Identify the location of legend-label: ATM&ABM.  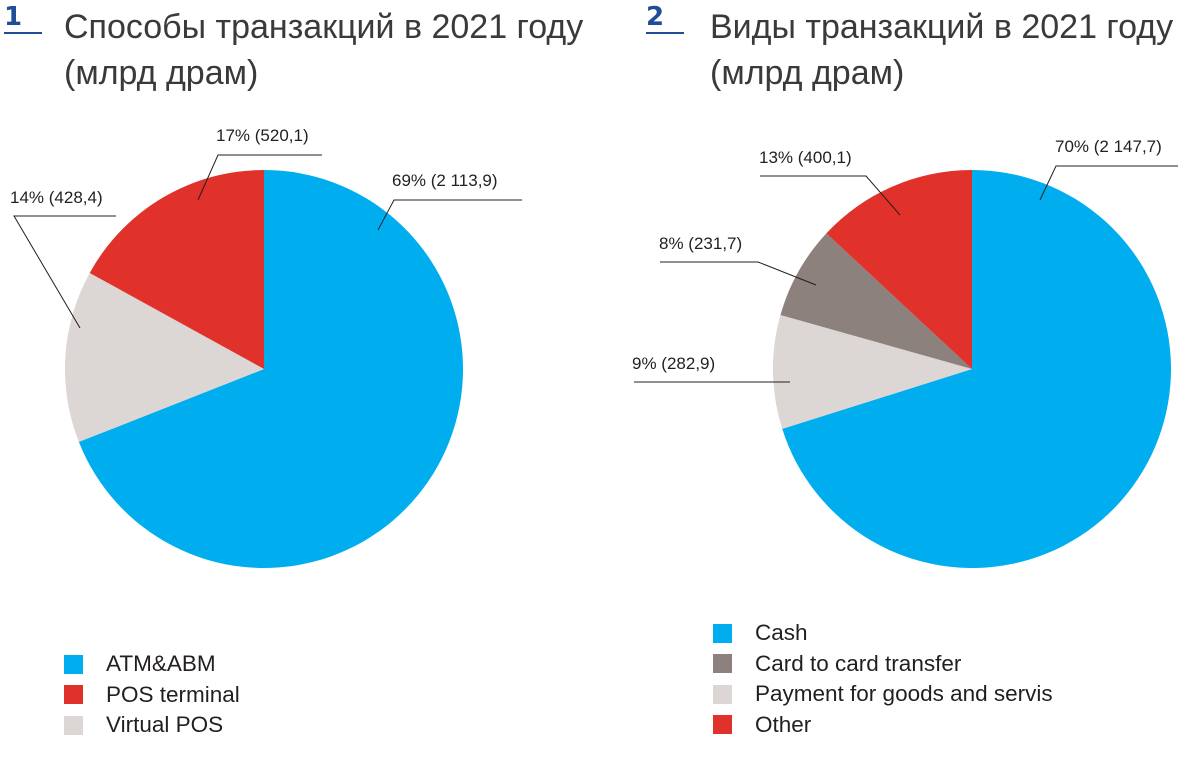
(161, 664).